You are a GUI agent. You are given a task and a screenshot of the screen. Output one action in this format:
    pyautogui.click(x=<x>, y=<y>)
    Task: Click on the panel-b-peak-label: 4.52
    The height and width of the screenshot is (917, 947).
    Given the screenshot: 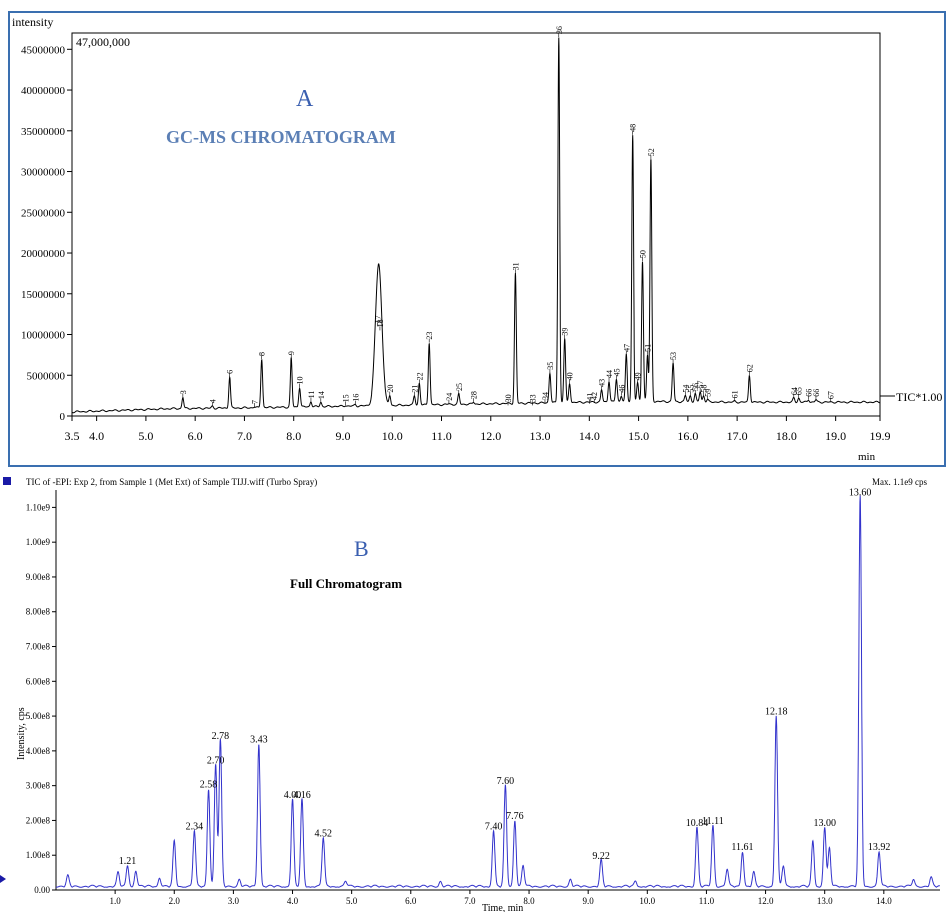 What is the action you would take?
    pyautogui.click(x=324, y=833)
    